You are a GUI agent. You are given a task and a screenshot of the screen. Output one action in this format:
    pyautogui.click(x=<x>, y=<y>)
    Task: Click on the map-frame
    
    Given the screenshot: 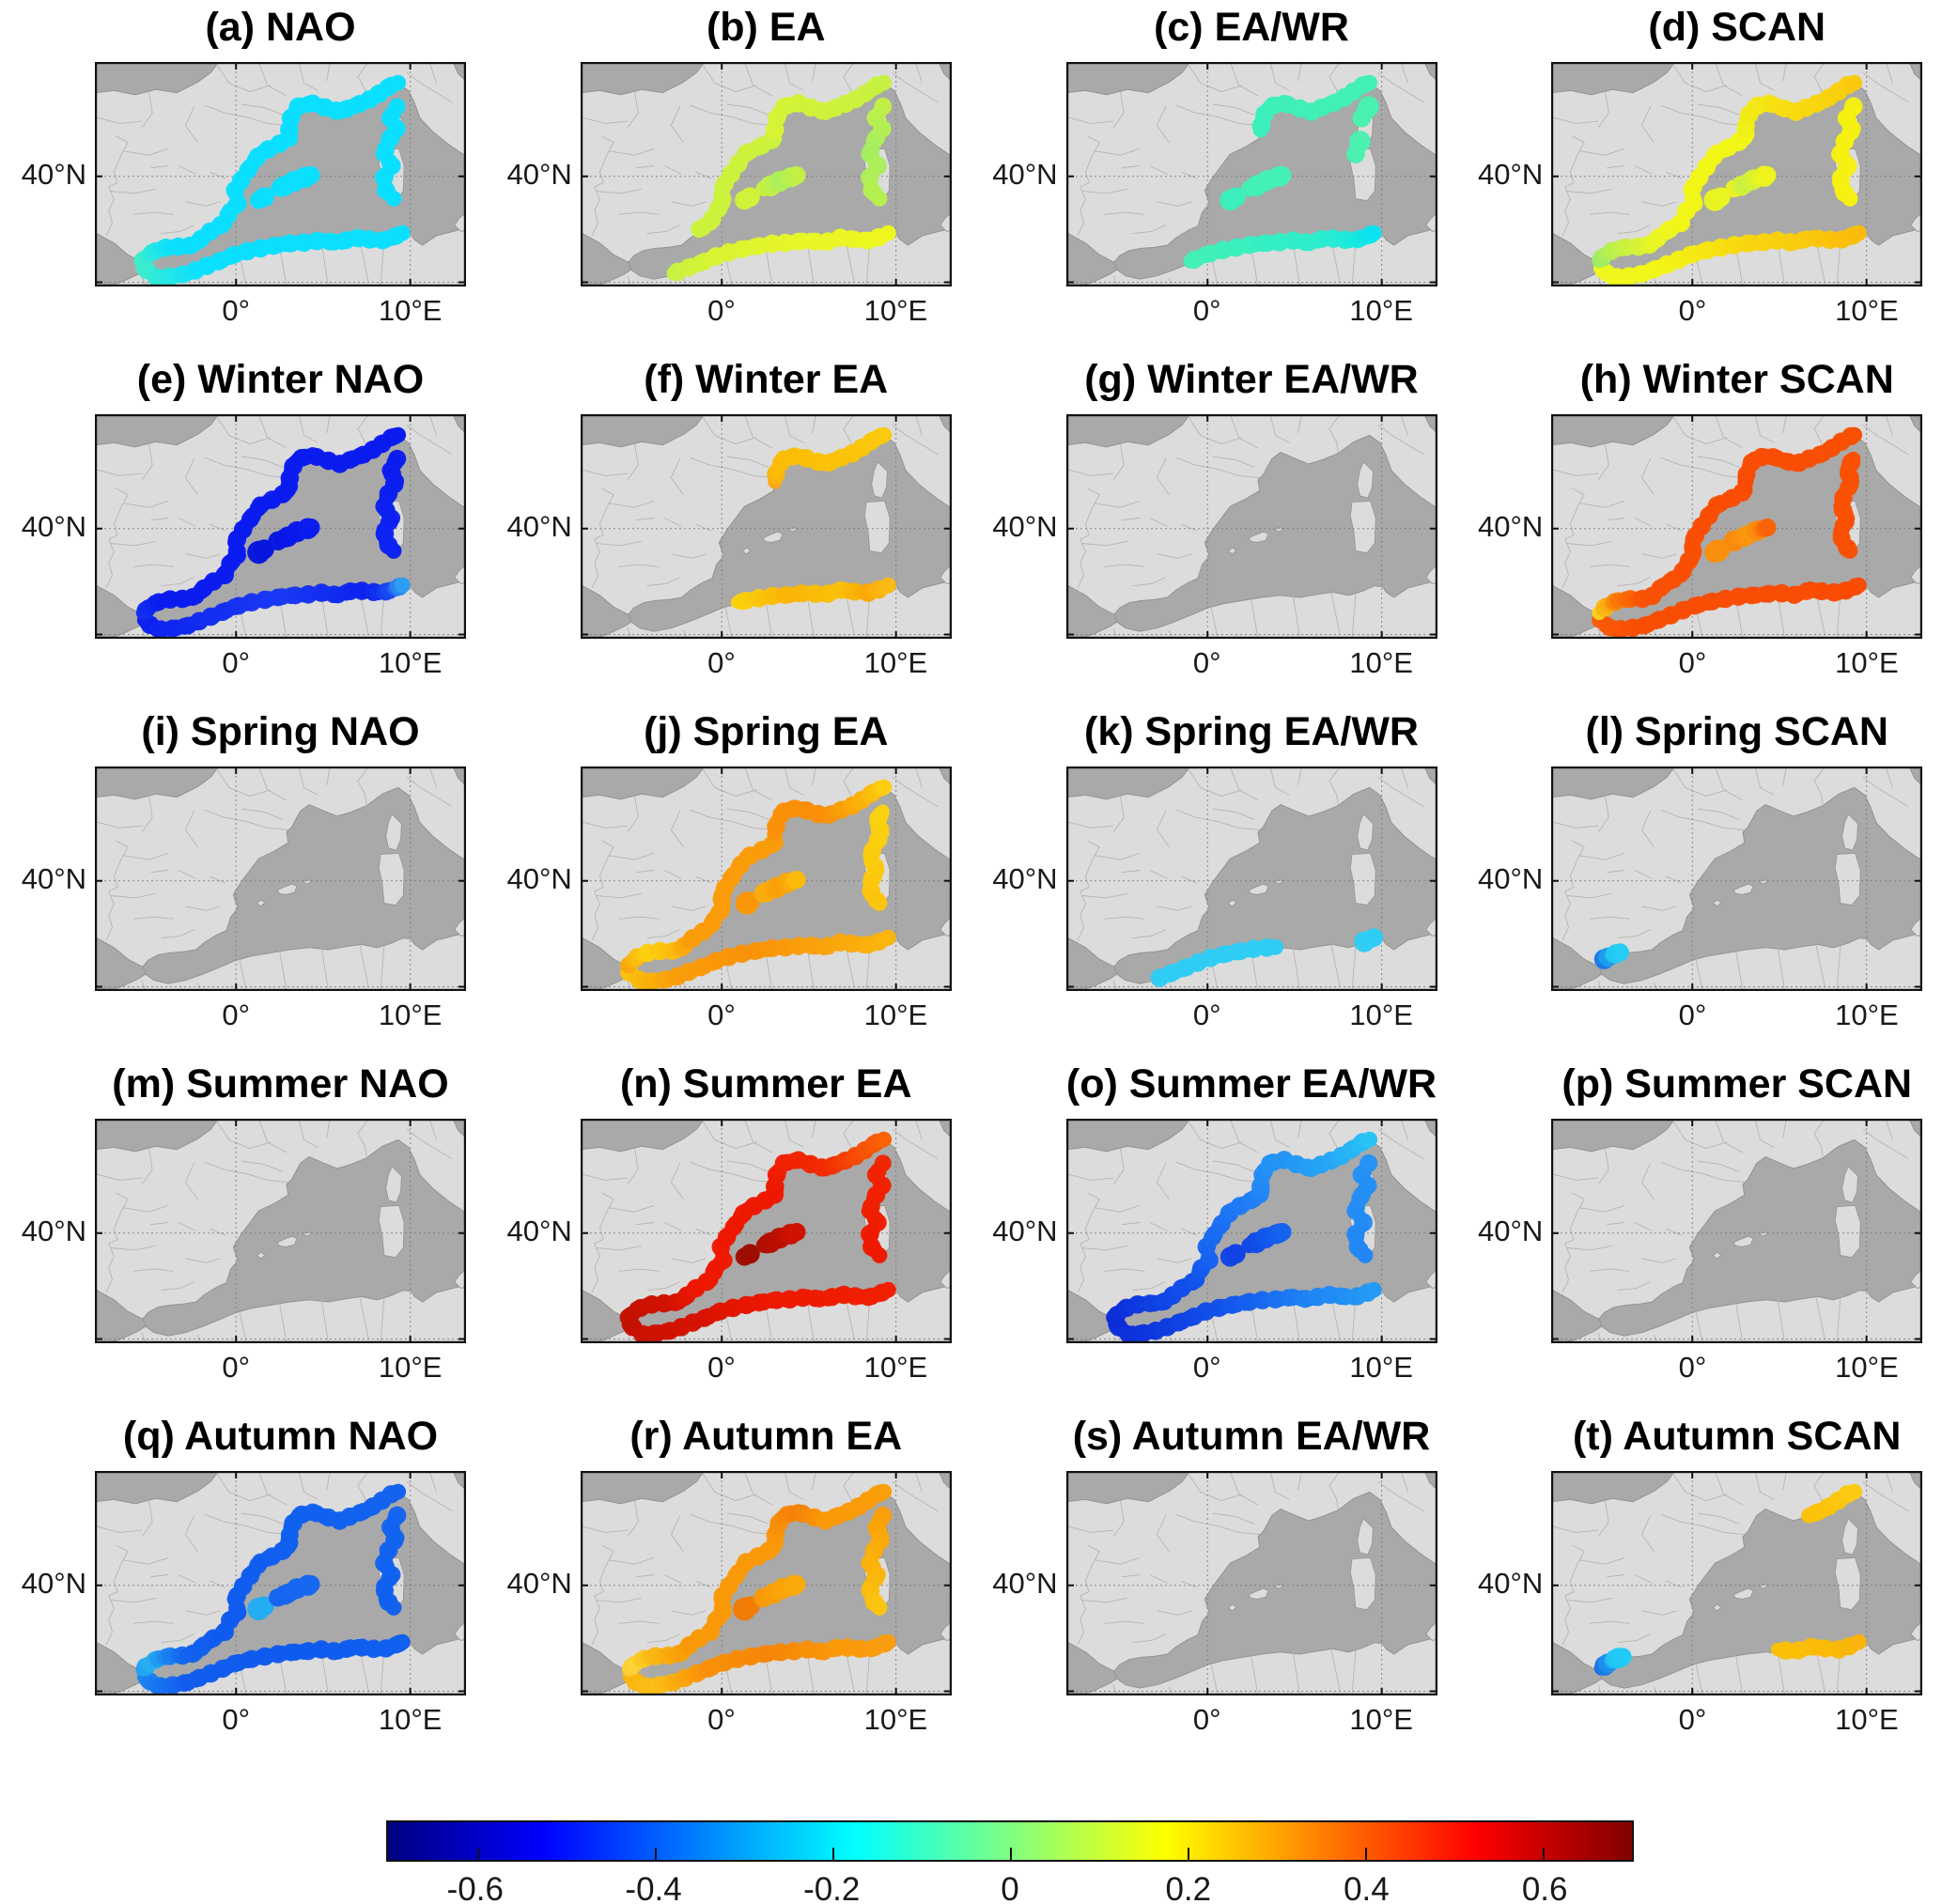 What is the action you would take?
    pyautogui.click(x=1251, y=879)
    